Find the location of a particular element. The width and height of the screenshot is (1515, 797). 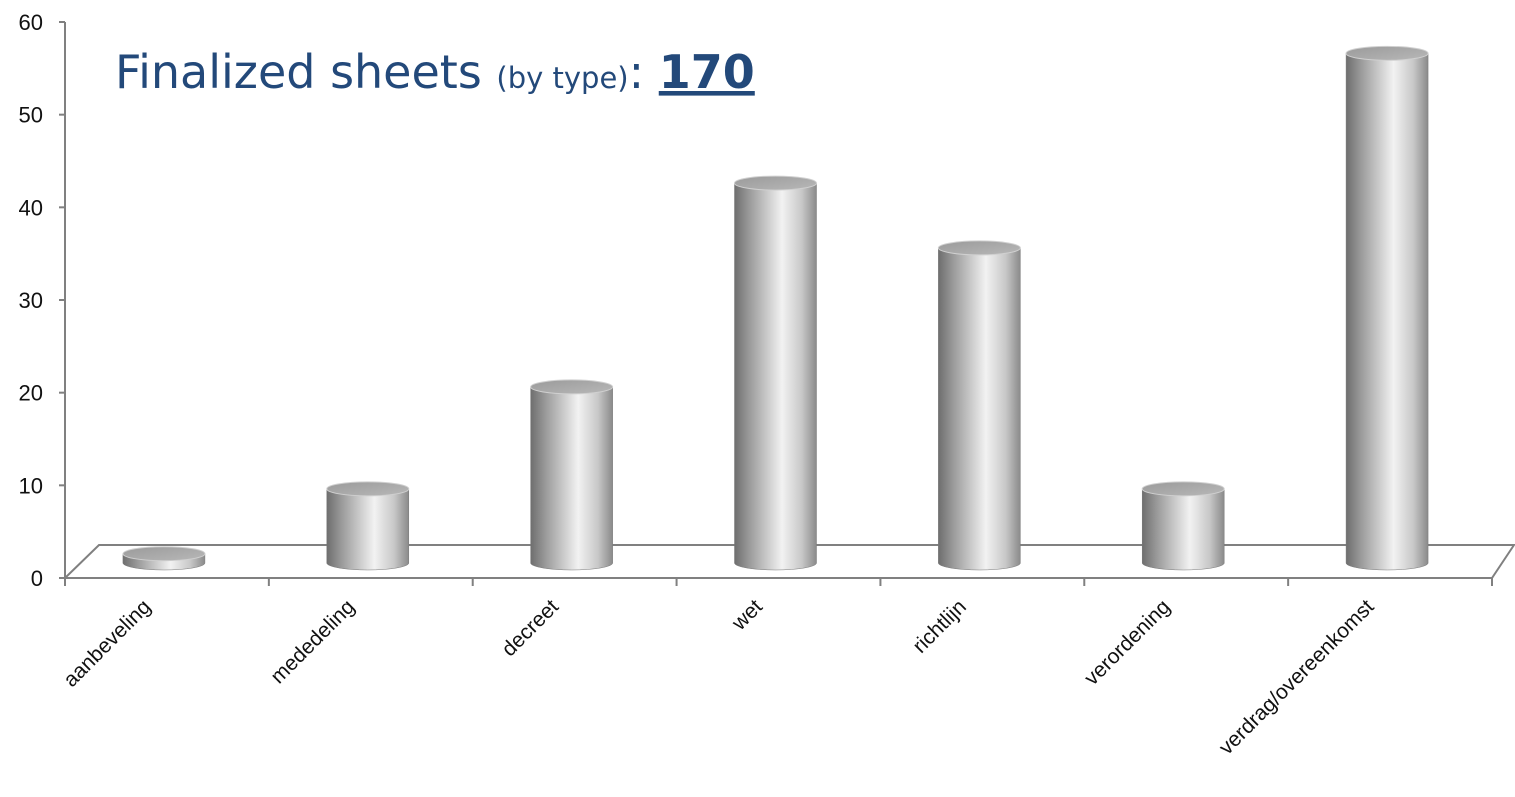

chart-title: Finalized sheets (by type): 170 is located at coordinates (435, 72).